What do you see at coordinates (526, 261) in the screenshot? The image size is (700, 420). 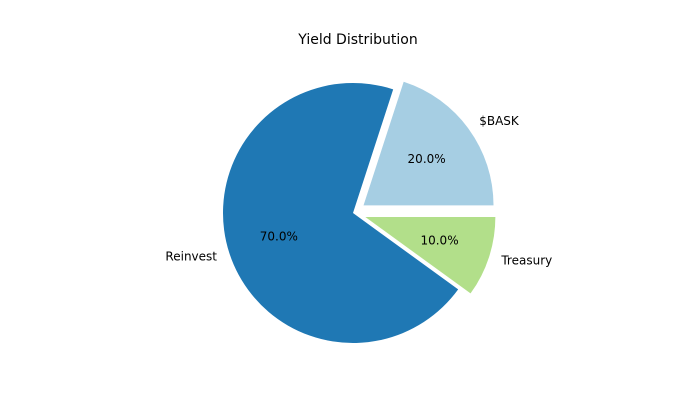 I see `slice-label: Treasury` at bounding box center [526, 261].